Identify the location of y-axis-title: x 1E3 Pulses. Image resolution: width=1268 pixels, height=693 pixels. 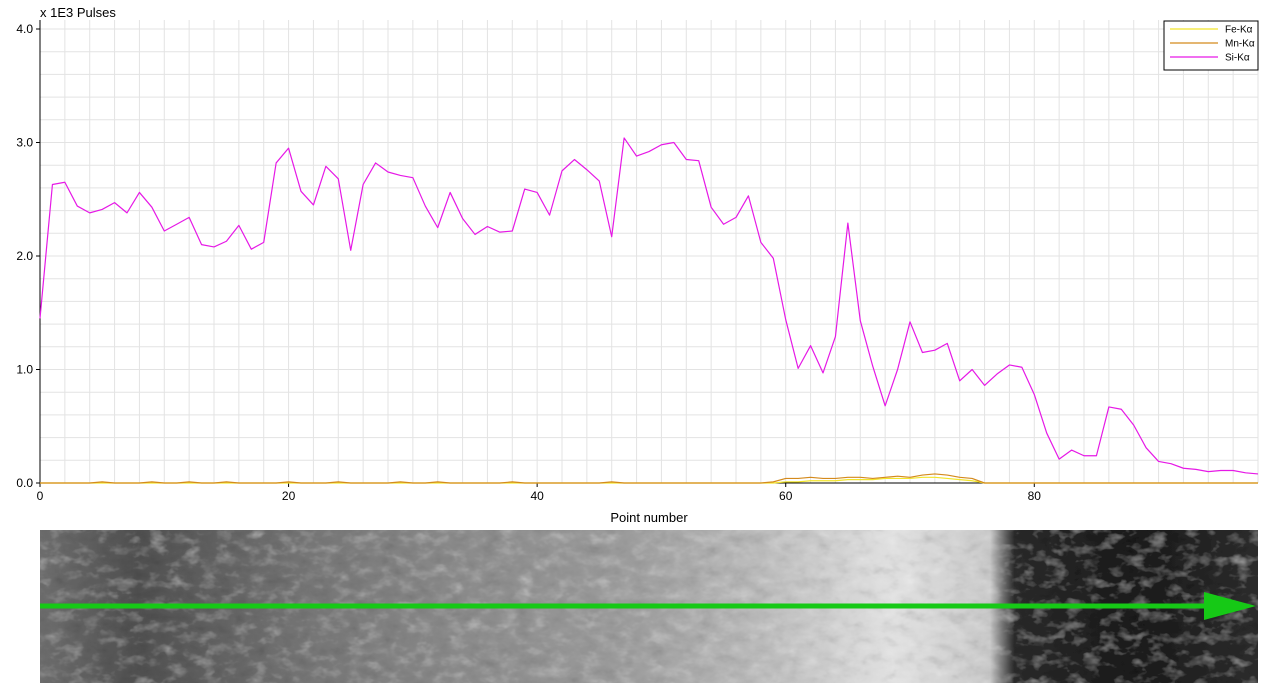
(78, 12).